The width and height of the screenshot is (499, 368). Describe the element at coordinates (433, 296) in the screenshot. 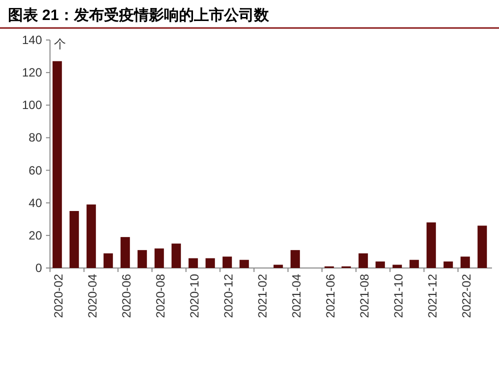

I see `x-tick-label: 2021-12` at that location.